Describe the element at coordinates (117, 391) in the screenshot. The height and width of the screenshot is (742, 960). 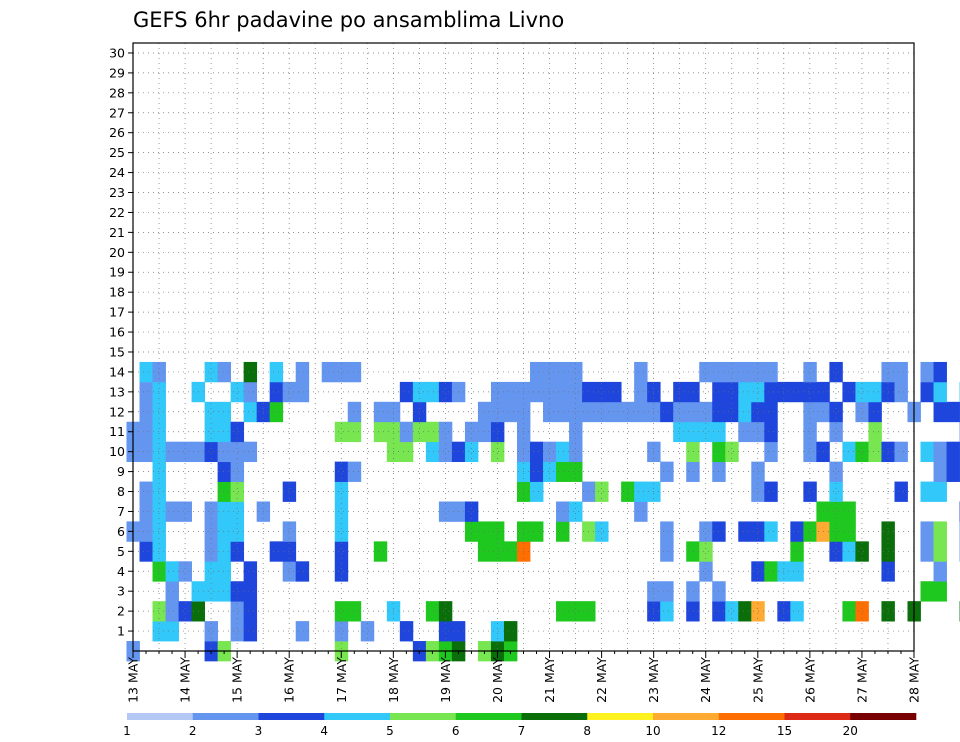
I see `y-tick-label: 13` at that location.